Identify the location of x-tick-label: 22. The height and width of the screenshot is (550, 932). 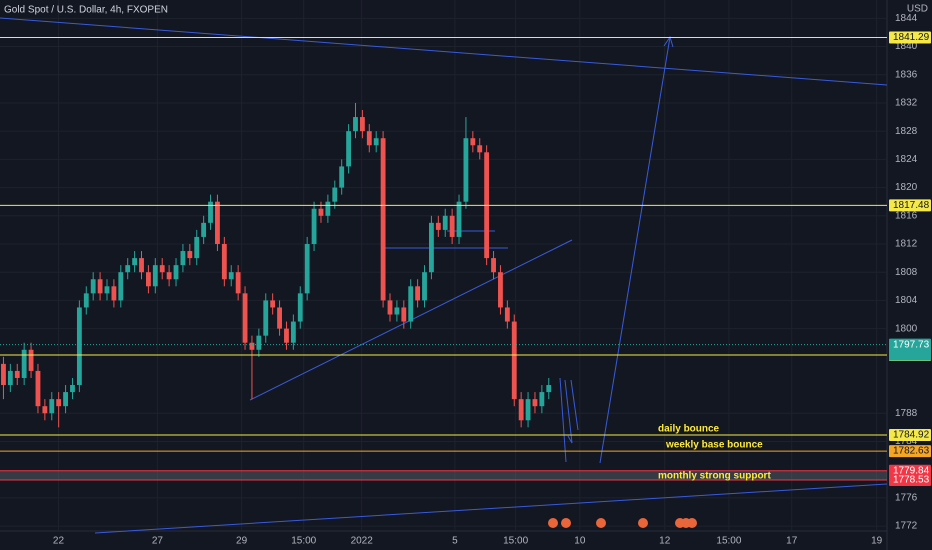
(59, 541).